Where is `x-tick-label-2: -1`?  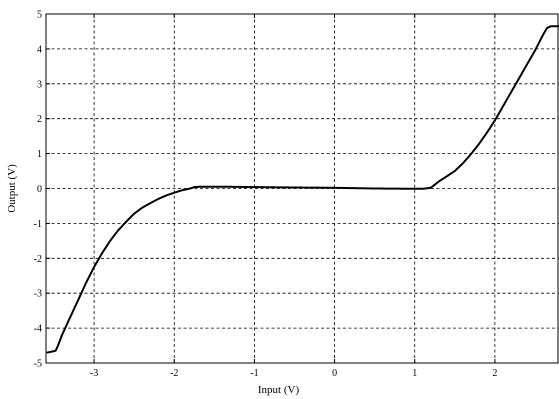 x-tick-label-2: -1 is located at coordinates (254, 373).